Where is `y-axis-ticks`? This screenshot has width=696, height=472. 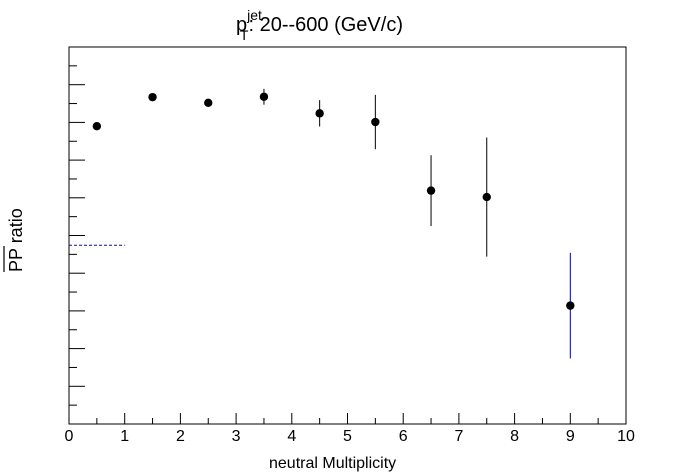
y-axis-ticks is located at coordinates (77, 235).